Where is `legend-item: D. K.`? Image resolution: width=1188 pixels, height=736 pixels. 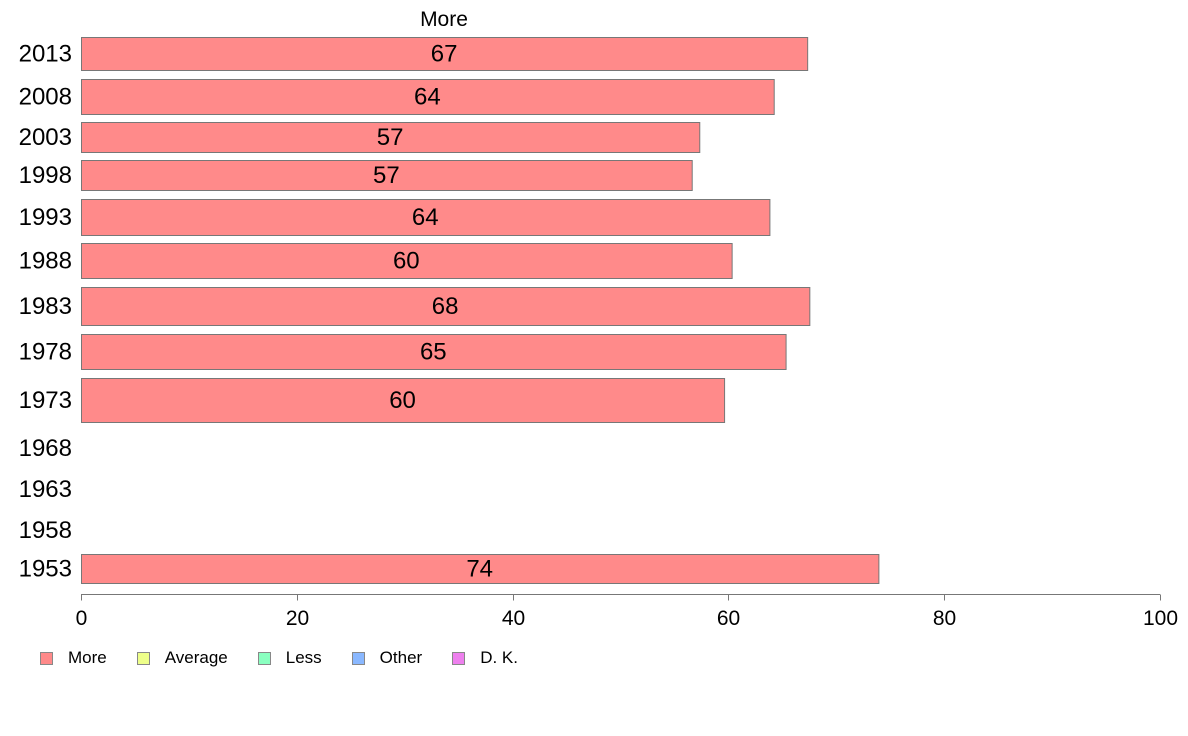 legend-item: D. K. is located at coordinates (485, 658).